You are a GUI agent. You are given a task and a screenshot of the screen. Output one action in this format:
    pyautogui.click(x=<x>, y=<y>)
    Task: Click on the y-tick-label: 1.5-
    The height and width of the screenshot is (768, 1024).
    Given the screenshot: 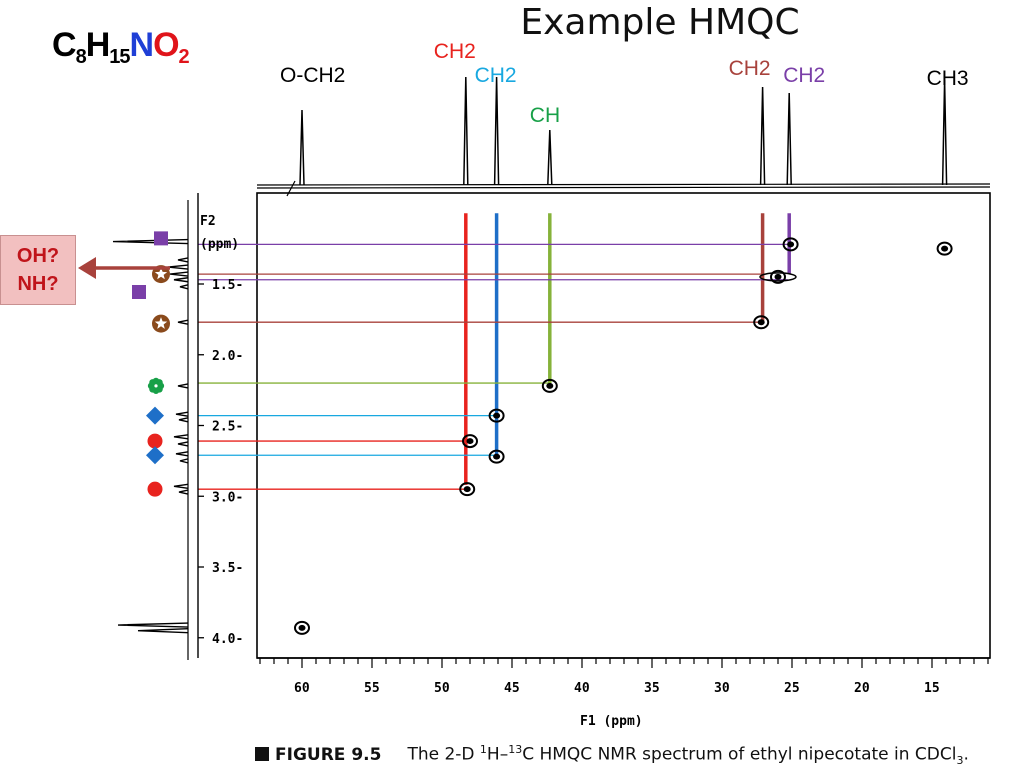 What is the action you would take?
    pyautogui.click(x=227, y=285)
    